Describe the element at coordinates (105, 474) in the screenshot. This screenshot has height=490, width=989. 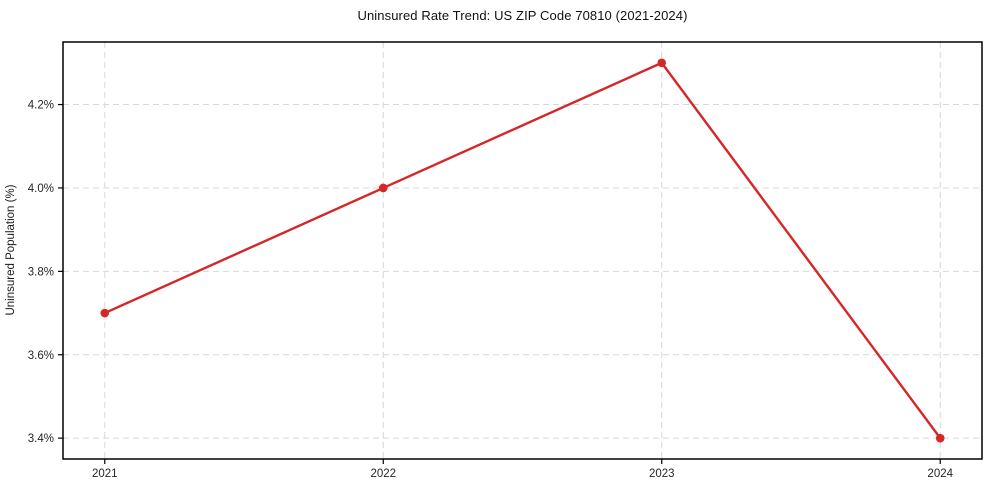
I see `x-tick-label: 2021` at that location.